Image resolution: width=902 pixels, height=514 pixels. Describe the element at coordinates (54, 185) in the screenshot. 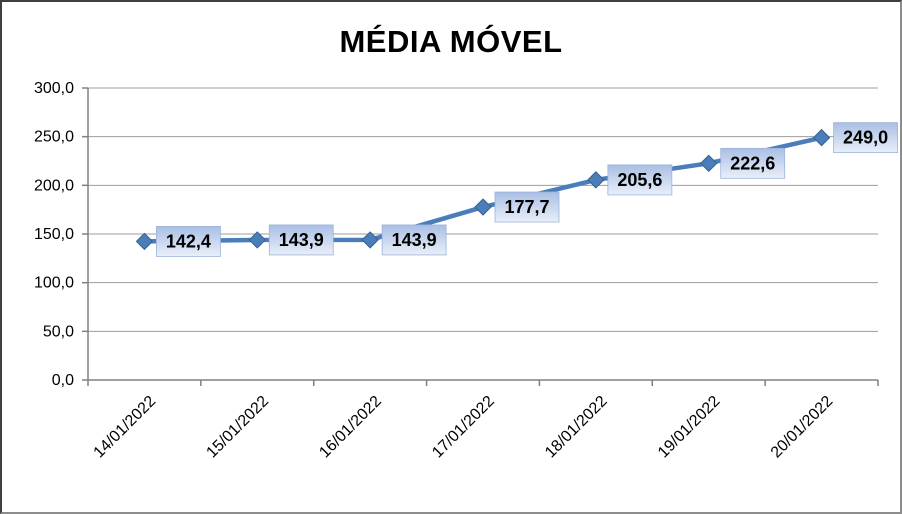

I see `y-axis-label: 200,0` at that location.